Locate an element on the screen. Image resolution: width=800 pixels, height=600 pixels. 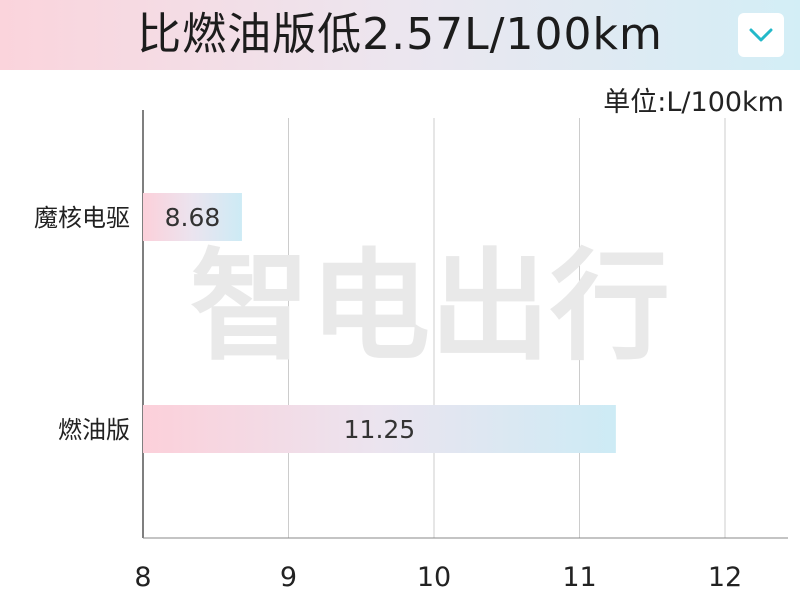
unit-label: 单位:L/100km is located at coordinates (693, 102).